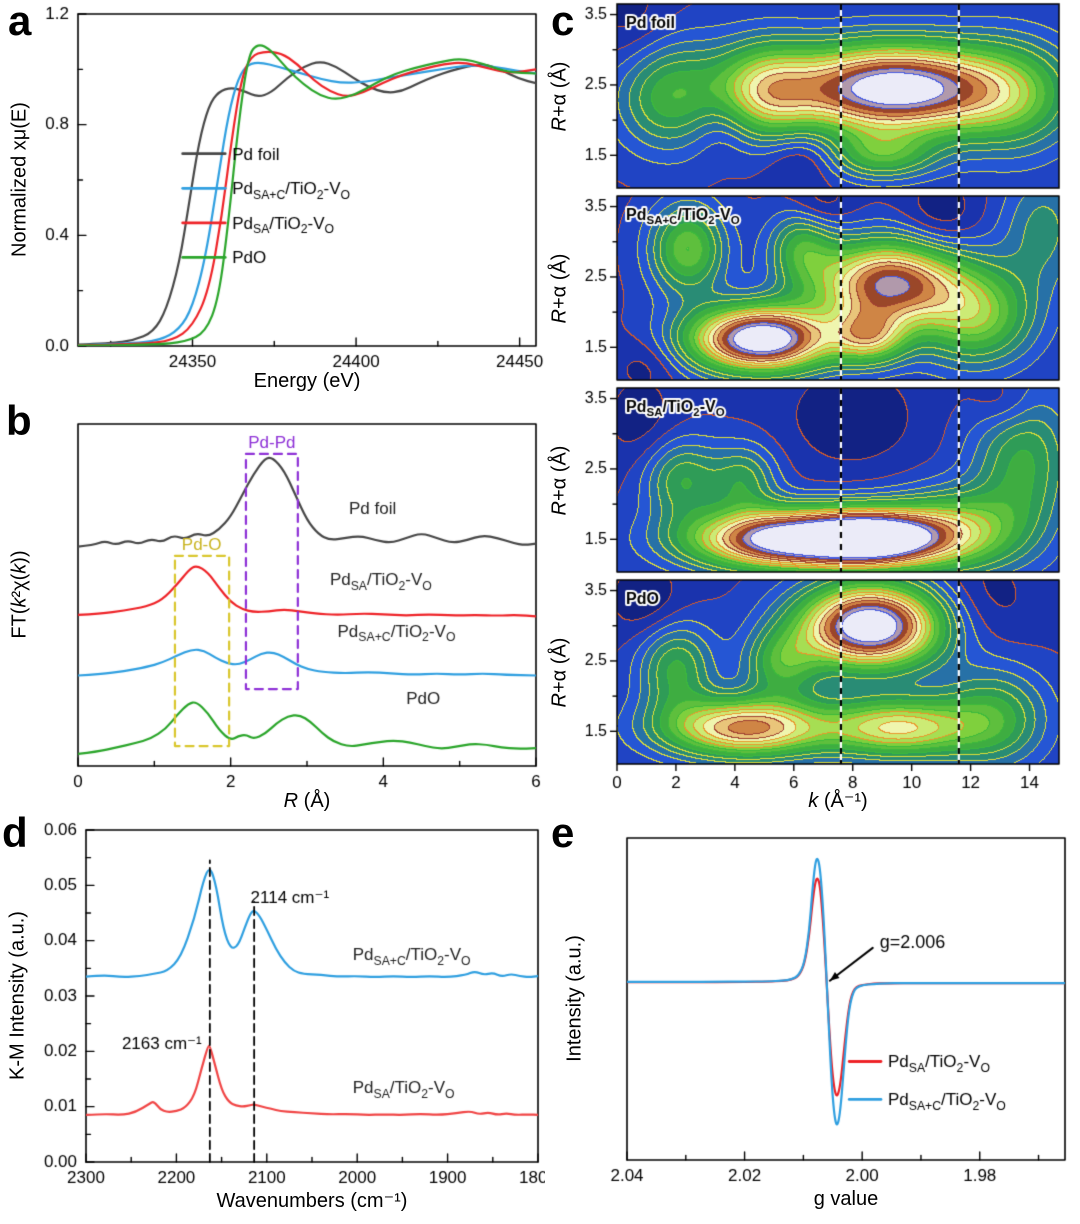  Describe the element at coordinates (307, 381) in the screenshot. I see `panel-a-xlabel: Energy (eV)` at that location.